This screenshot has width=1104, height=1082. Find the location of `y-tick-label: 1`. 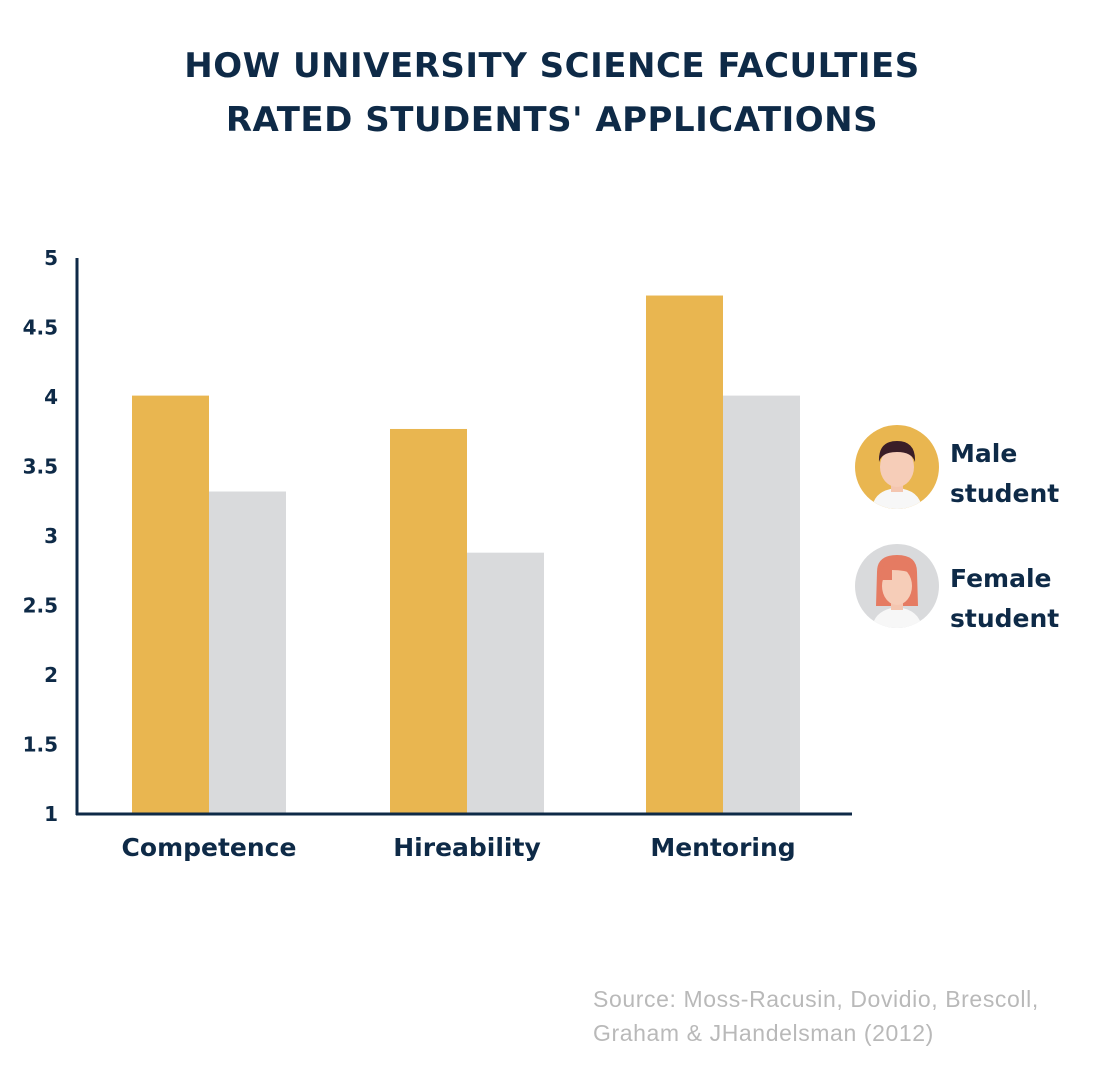

y-tick-label: 1 is located at coordinates (51, 814).